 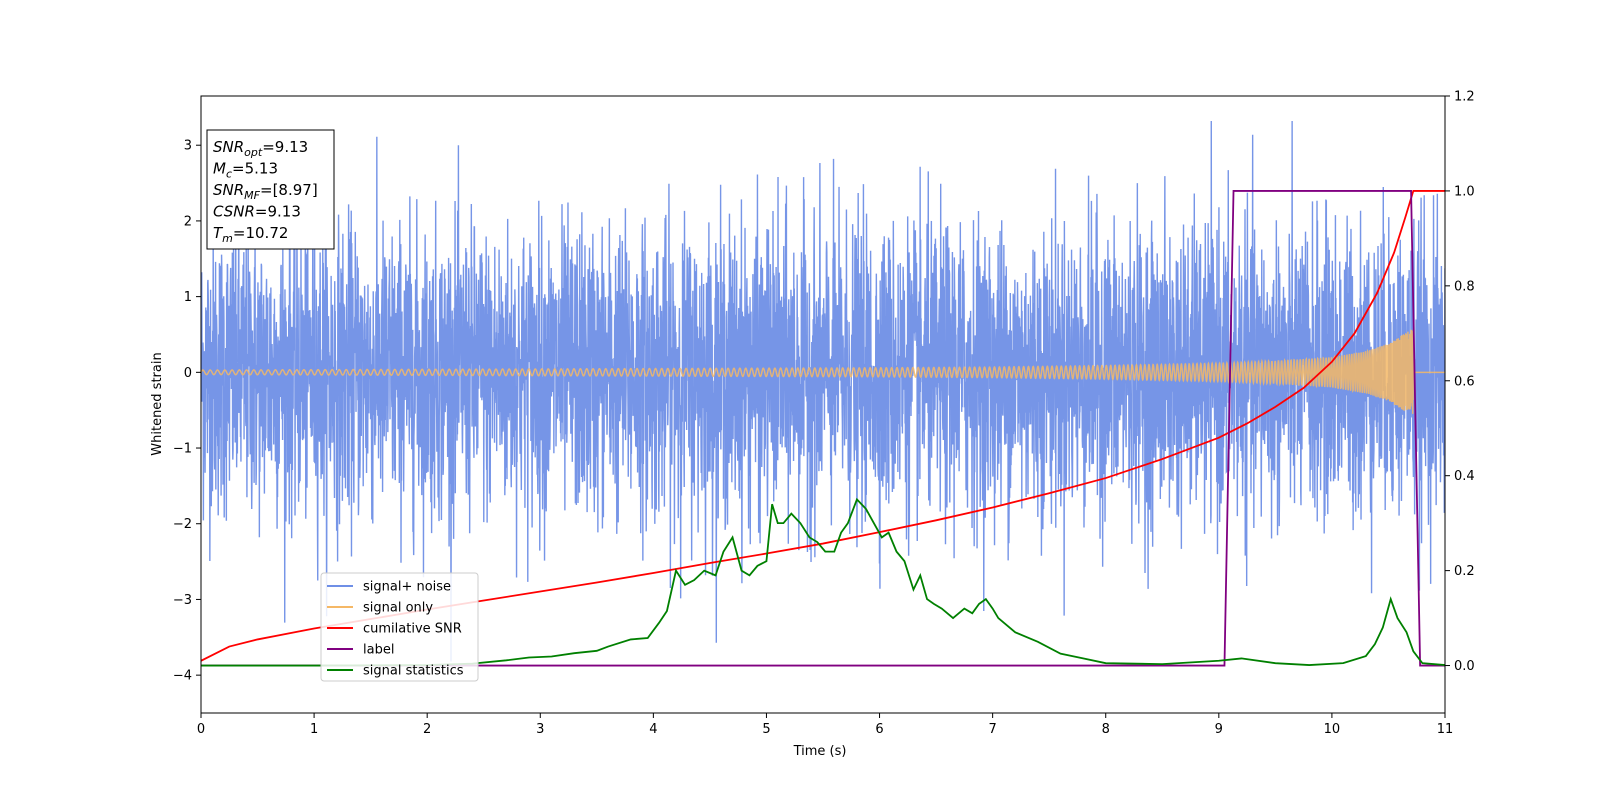 I want to click on x-tick-label: 2, so click(x=427, y=729).